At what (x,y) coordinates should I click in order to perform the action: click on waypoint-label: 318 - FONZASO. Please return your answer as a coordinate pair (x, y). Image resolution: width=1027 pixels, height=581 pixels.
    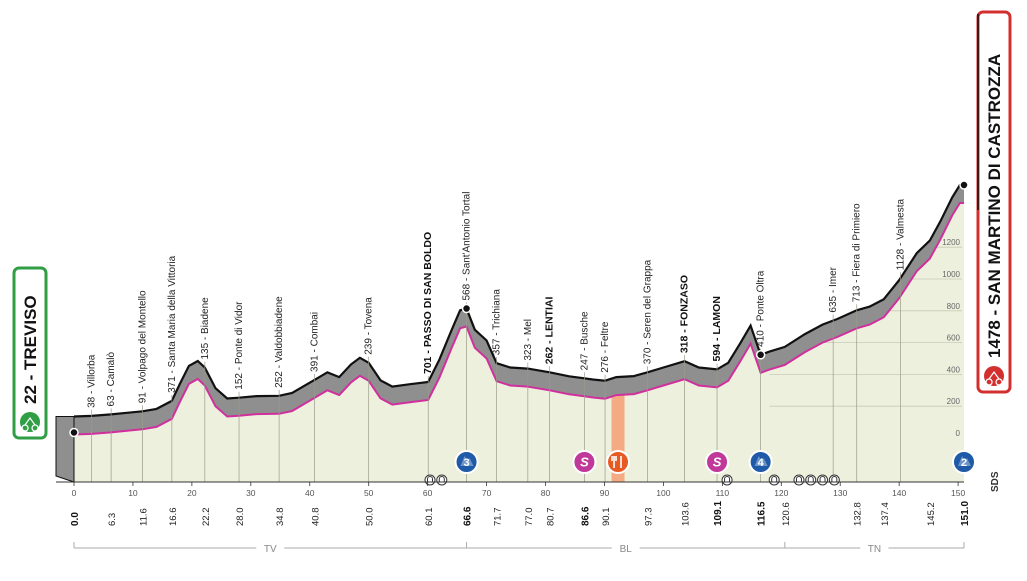
    Looking at the image, I should click on (685, 314).